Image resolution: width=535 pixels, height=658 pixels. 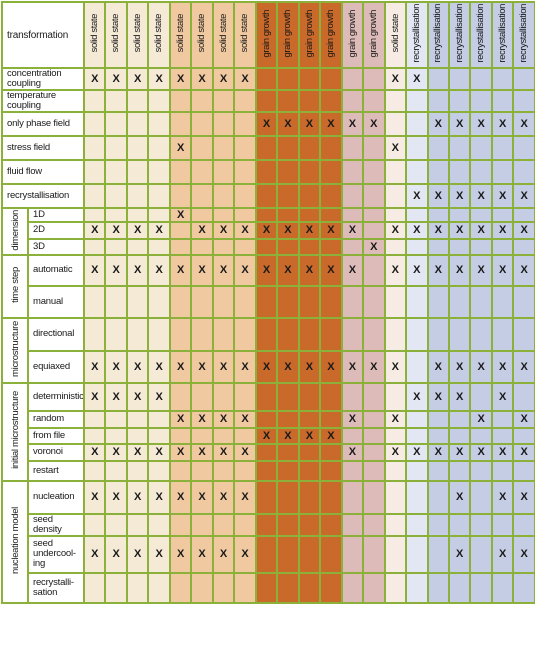 What do you see at coordinates (56, 214) in the screenshot?
I see `row-label: 1D` at bounding box center [56, 214].